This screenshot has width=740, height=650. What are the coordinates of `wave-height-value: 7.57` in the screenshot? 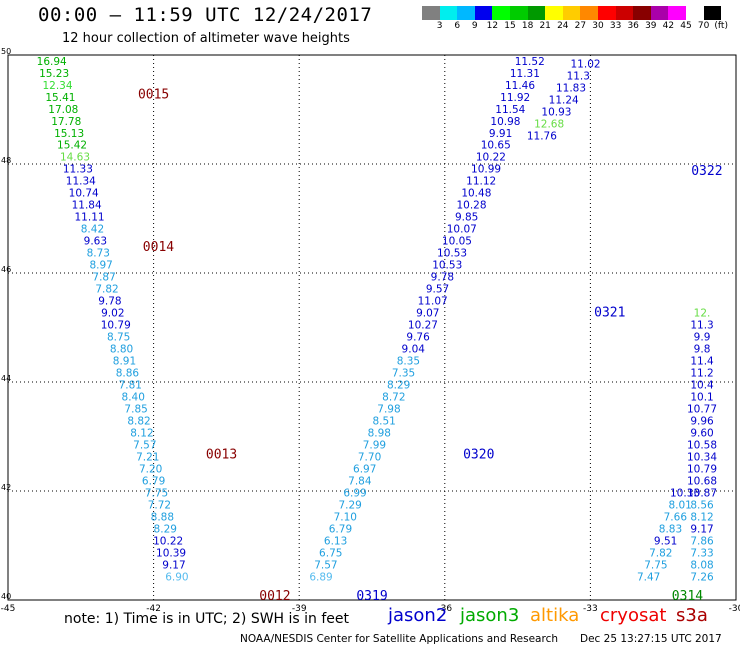 It's located at (144, 445).